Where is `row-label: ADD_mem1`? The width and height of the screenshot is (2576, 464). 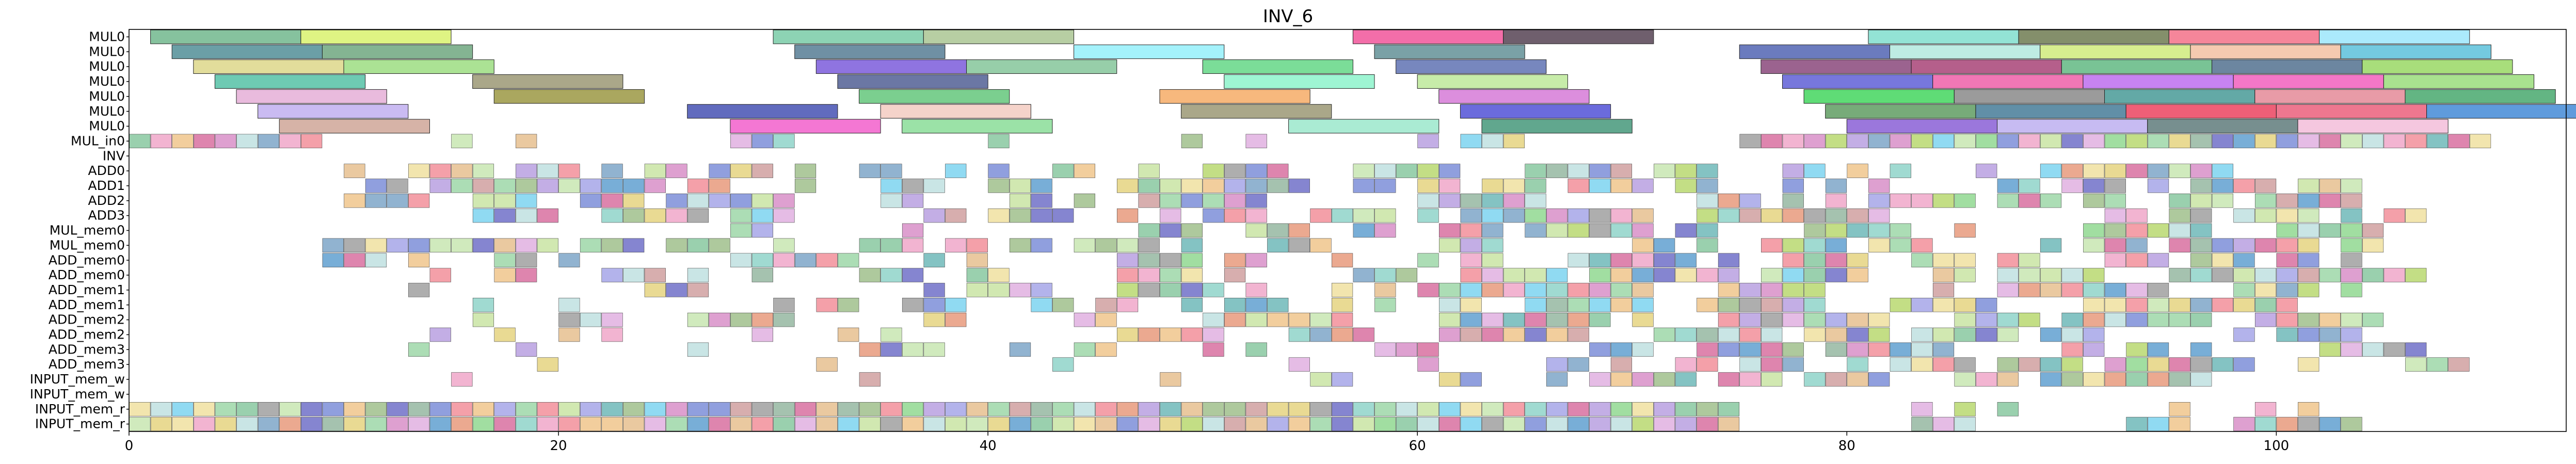 row-label: ADD_mem1 is located at coordinates (87, 304).